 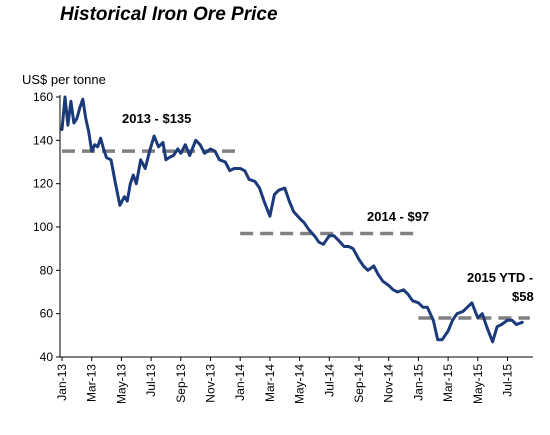 What do you see at coordinates (300, 384) in the screenshot?
I see `x-tick-label: May-14` at bounding box center [300, 384].